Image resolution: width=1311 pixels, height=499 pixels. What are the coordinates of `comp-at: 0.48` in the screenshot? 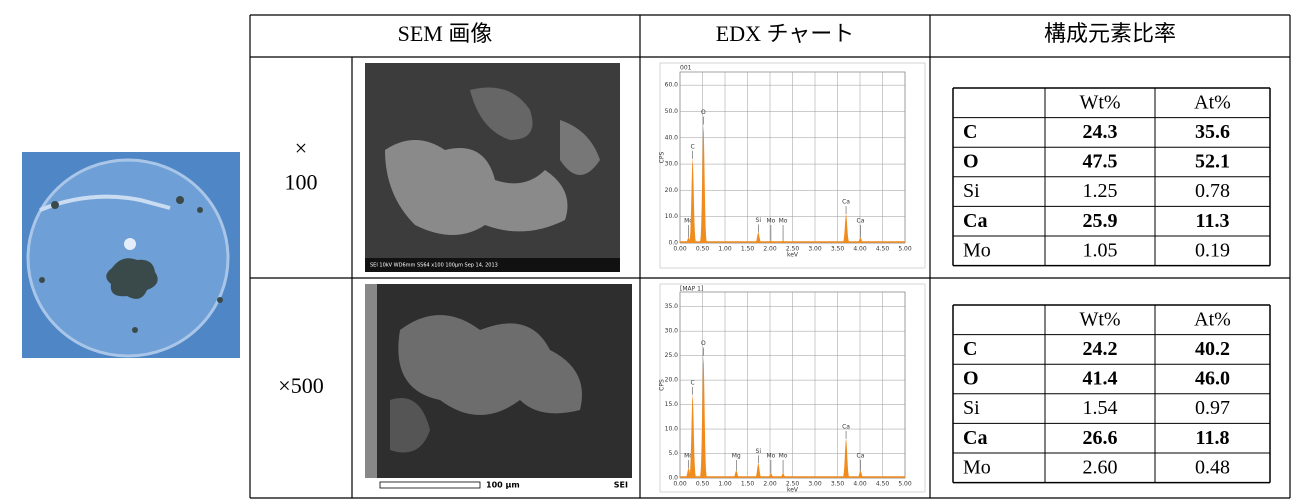 It's located at (1212, 467).